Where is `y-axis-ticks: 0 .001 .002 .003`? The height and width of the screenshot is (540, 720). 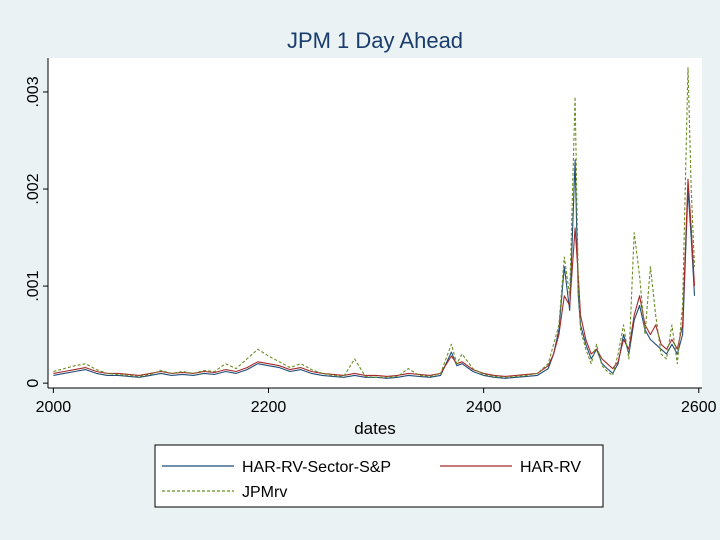 y-axis-ticks: 0 .001 .002 .003 is located at coordinates (36, 232).